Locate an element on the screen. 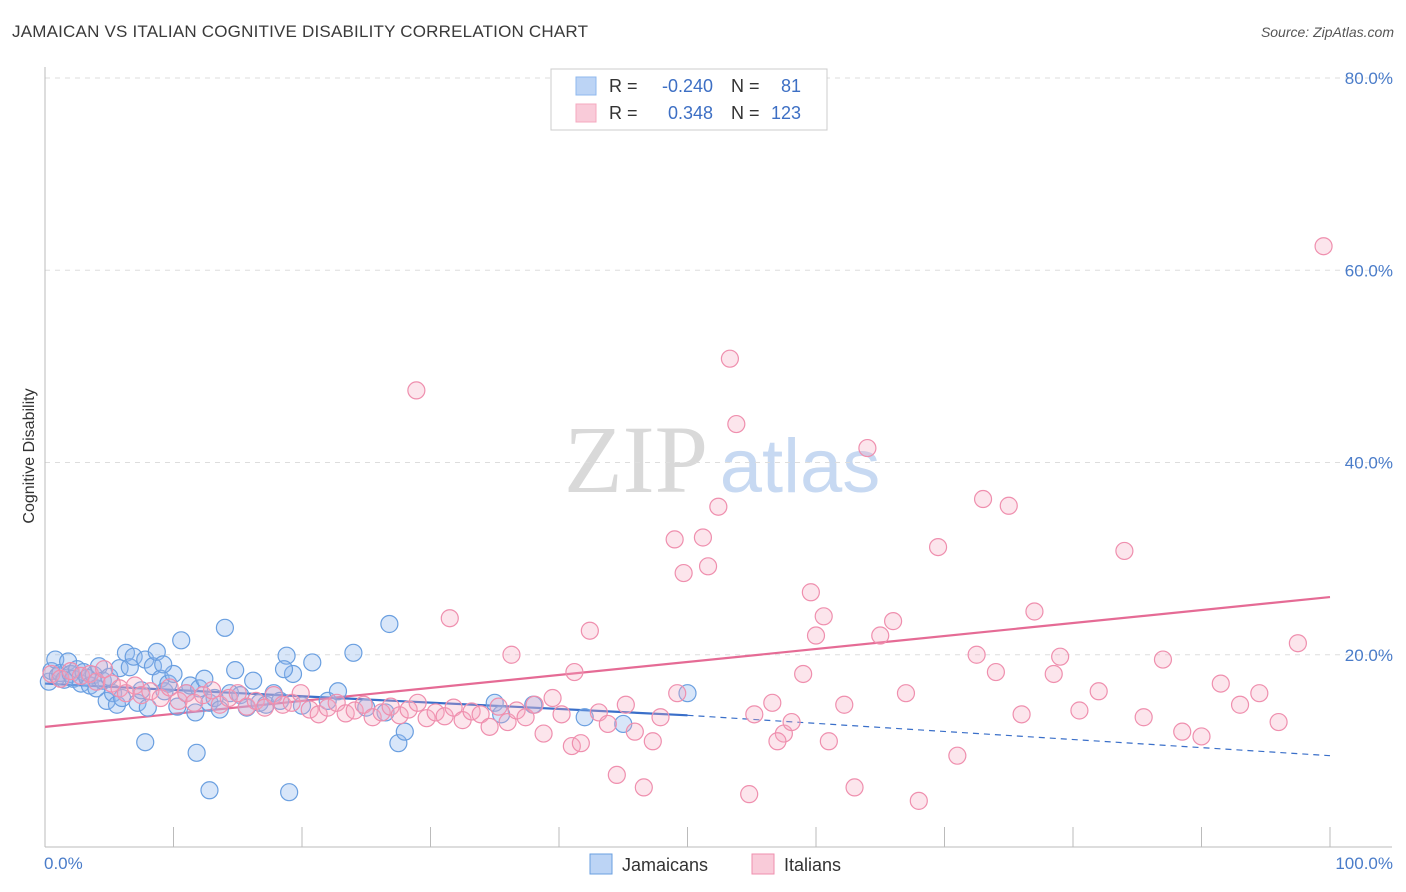 The height and width of the screenshot is (892, 1406). watermark: ZIP atlas is located at coordinates (722, 459).